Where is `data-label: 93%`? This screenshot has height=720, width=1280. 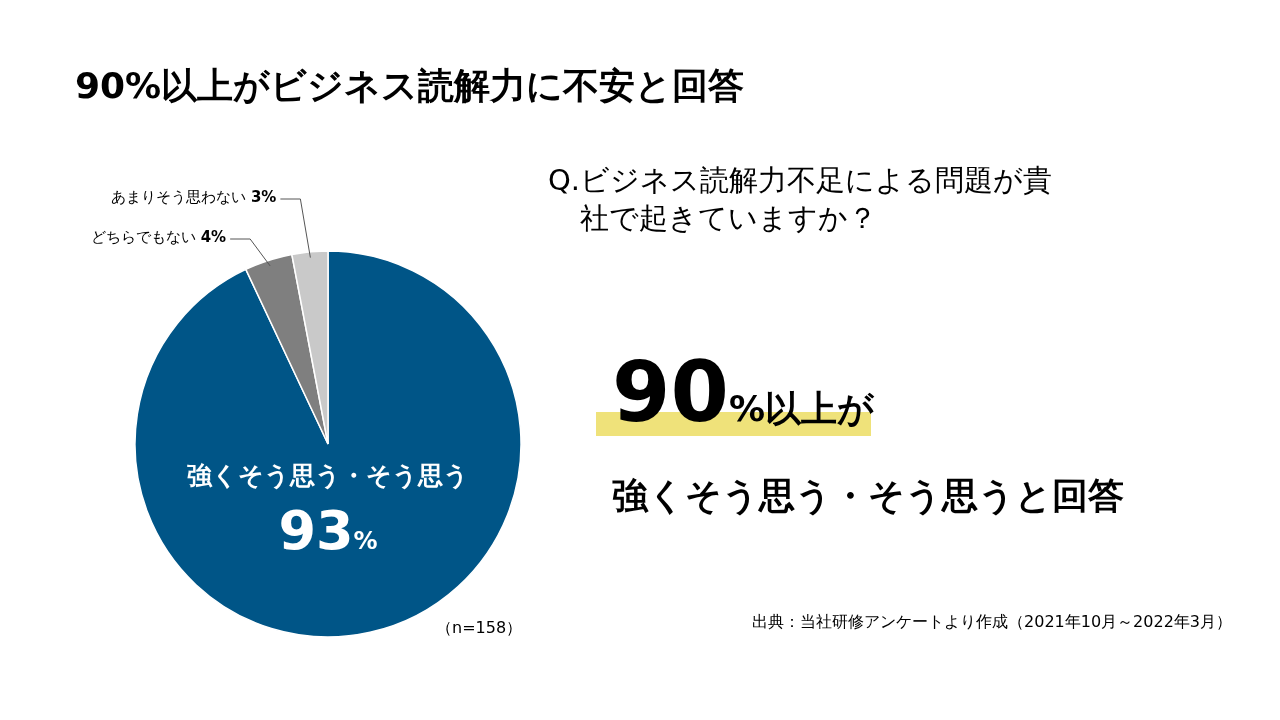
data-label: 93% is located at coordinates (328, 530).